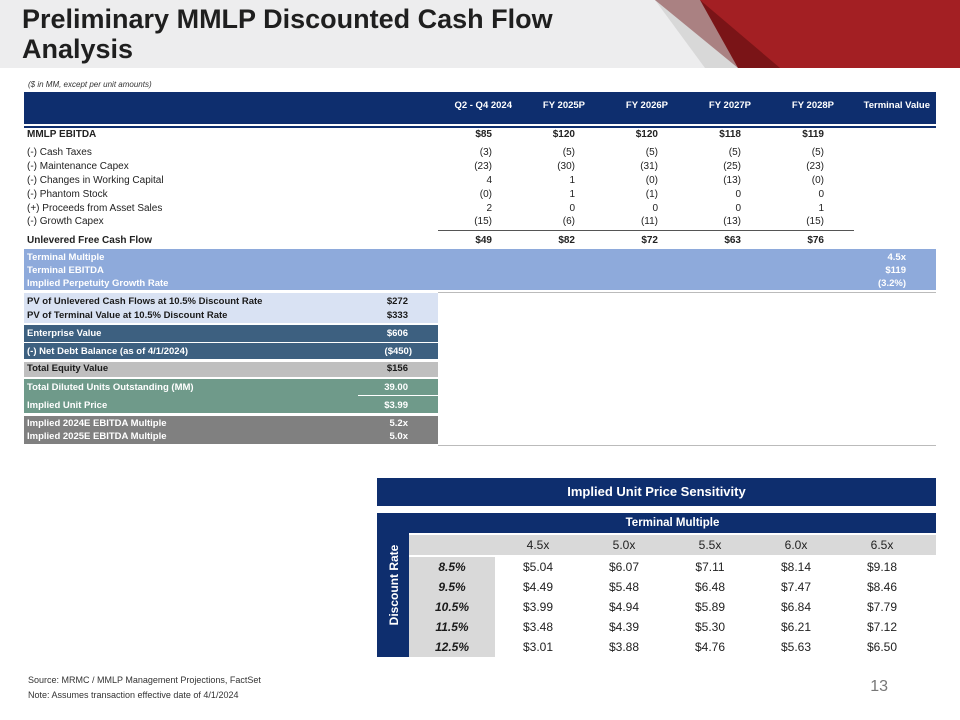  Describe the element at coordinates (624, 607) in the screenshot. I see `sens-cell: $4.94` at that location.